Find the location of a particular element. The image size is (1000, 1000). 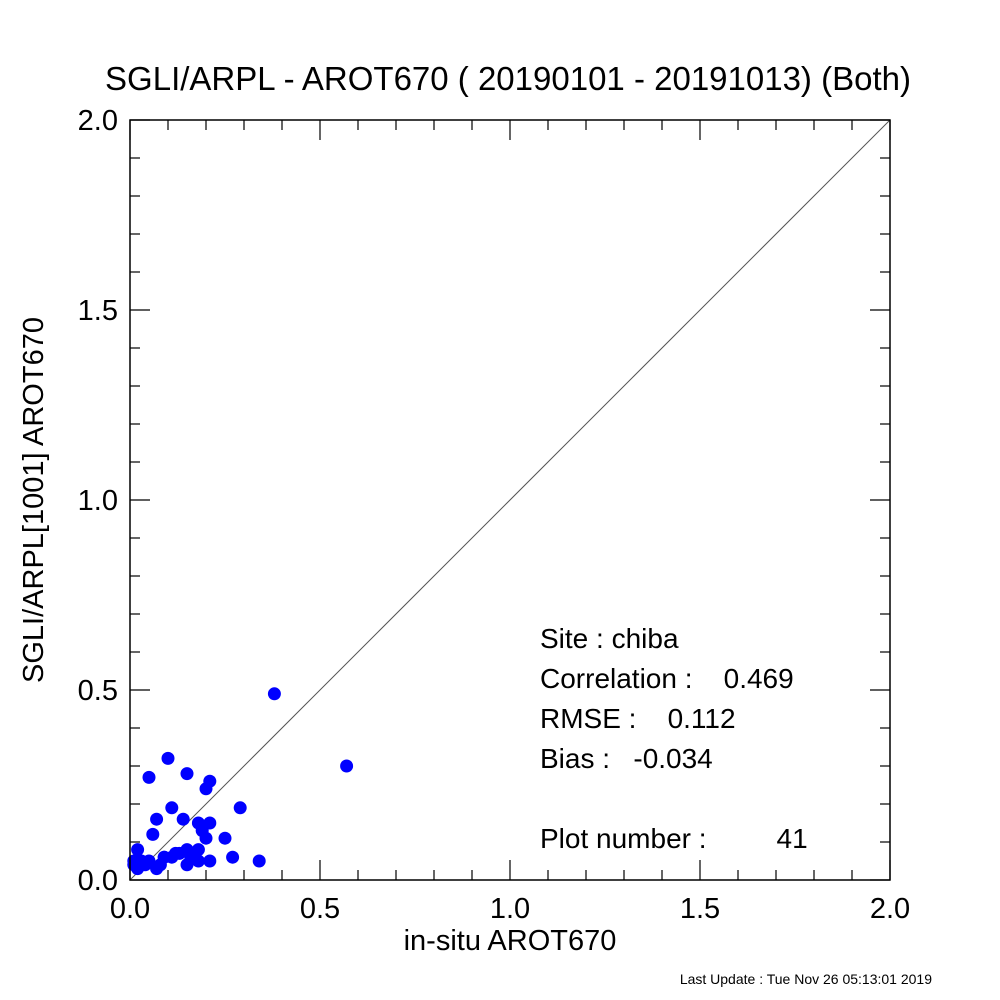

last-update-footer: Last Update : Tue Nov 26 05:13:01 2019 is located at coordinates (806, 979).